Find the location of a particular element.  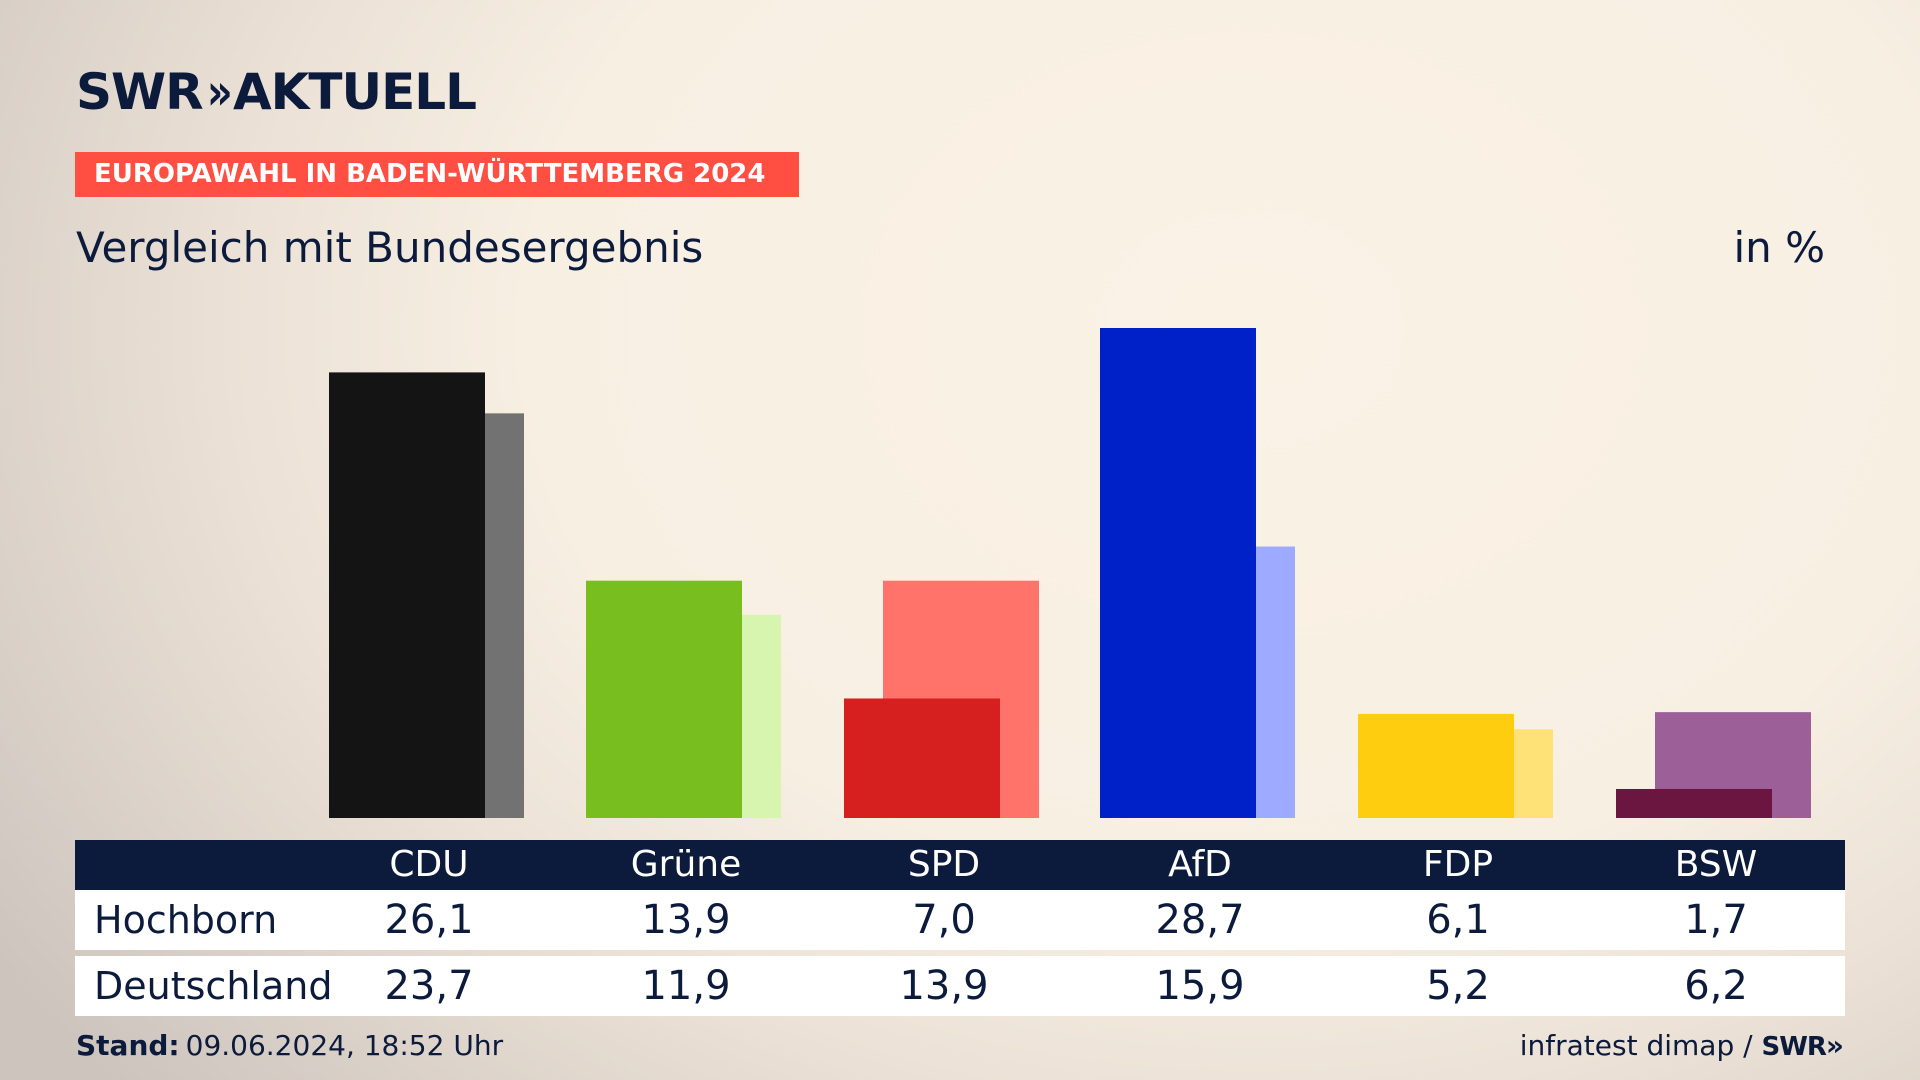

table-header: CDU Grüne SPD AfD FDP BSW is located at coordinates (960, 865).